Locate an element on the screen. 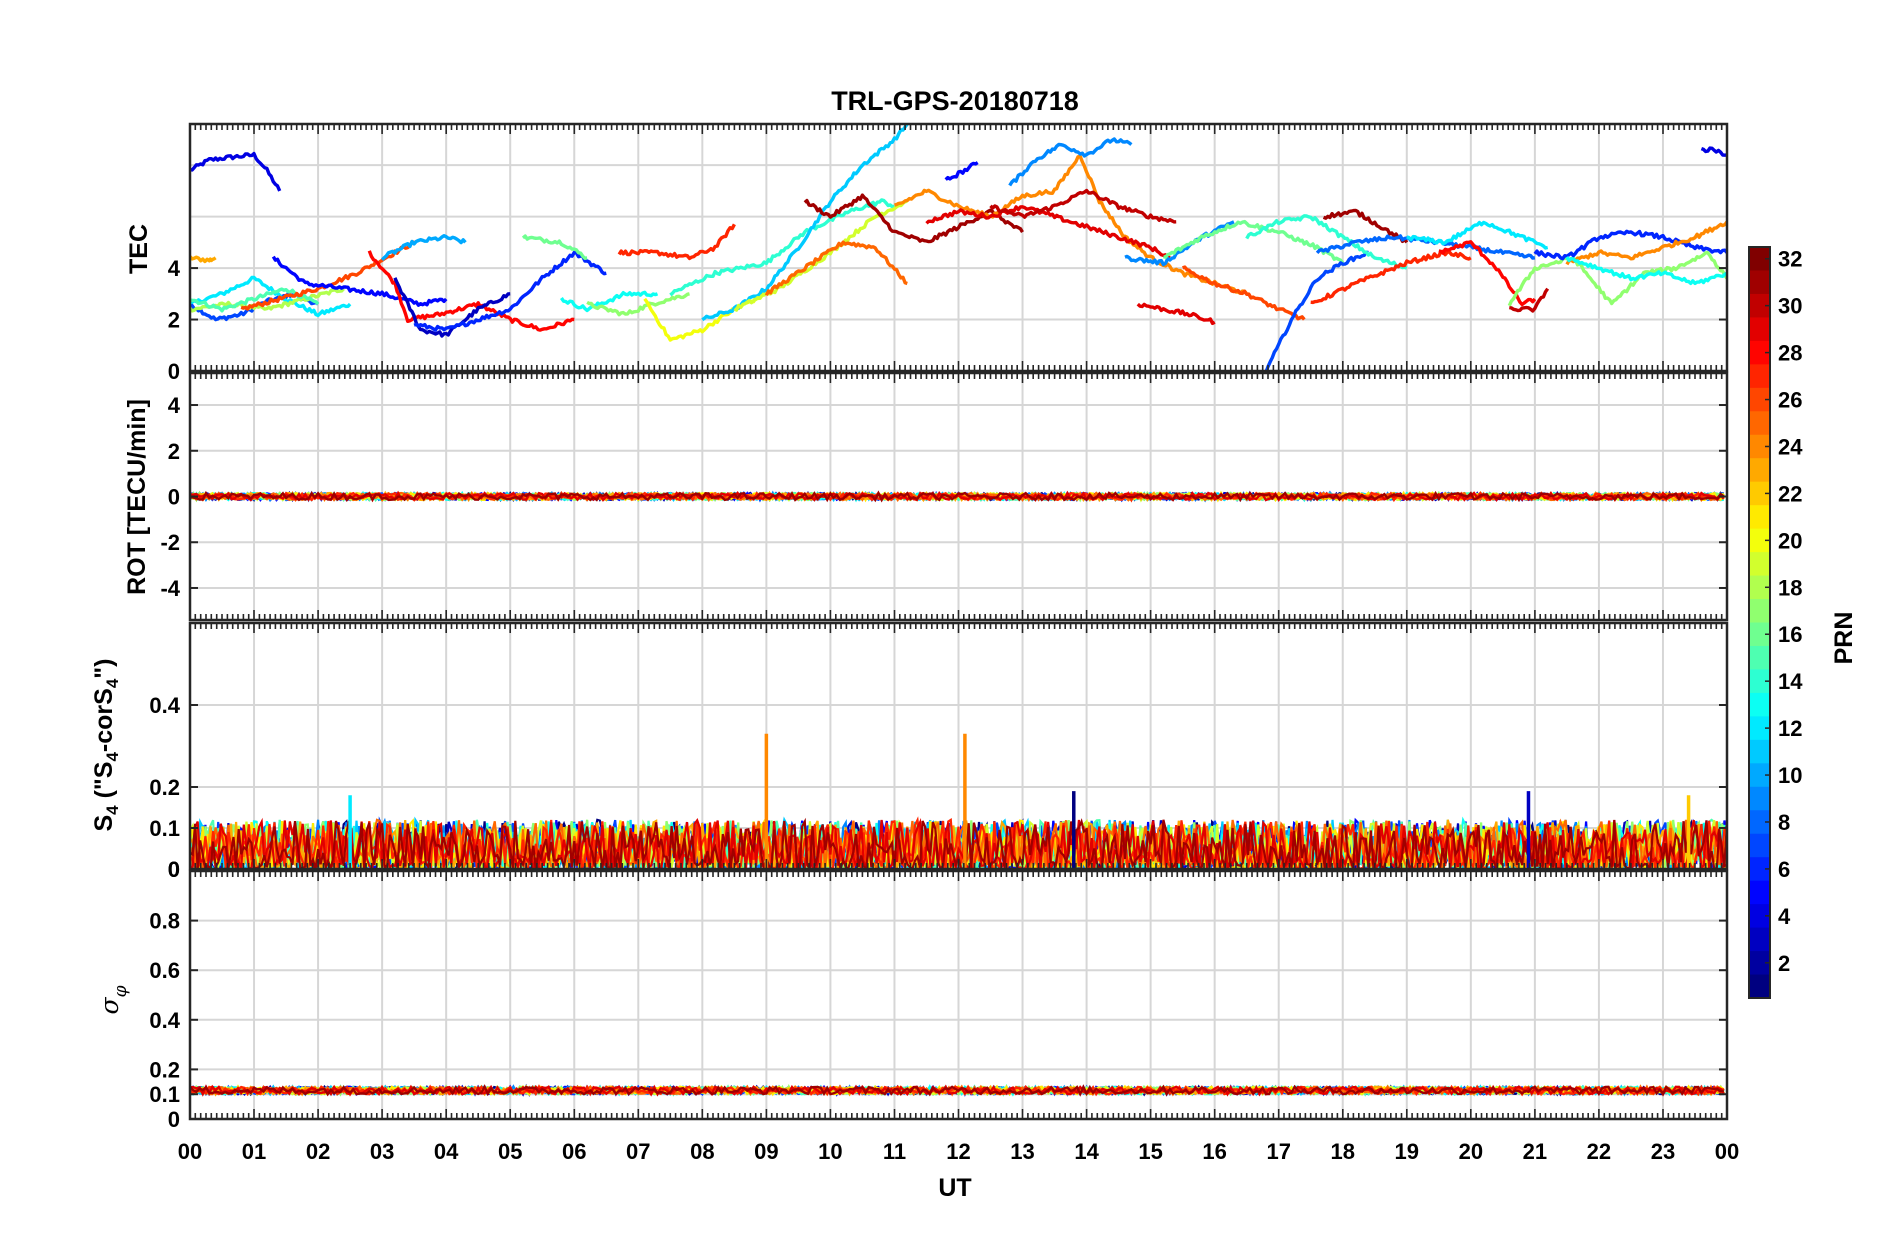 This screenshot has width=1902, height=1236. x-tick-label: 18 is located at coordinates (1343, 1151).